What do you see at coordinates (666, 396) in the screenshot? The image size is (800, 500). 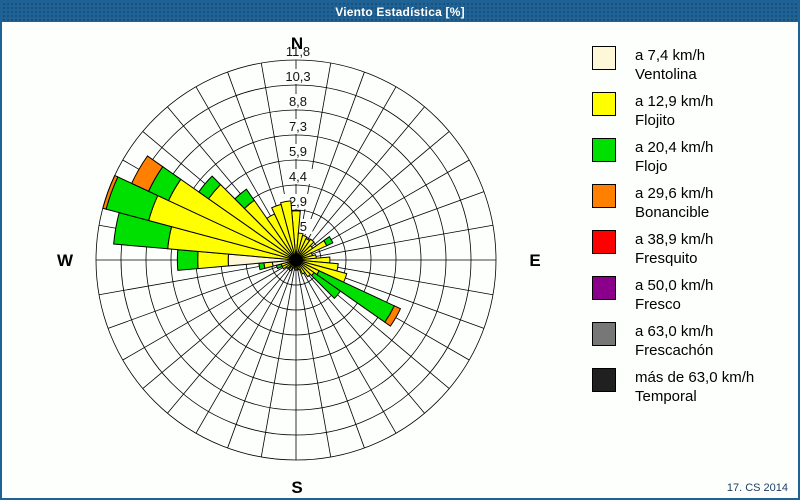 I see `legend-name-label: Temporal` at bounding box center [666, 396].